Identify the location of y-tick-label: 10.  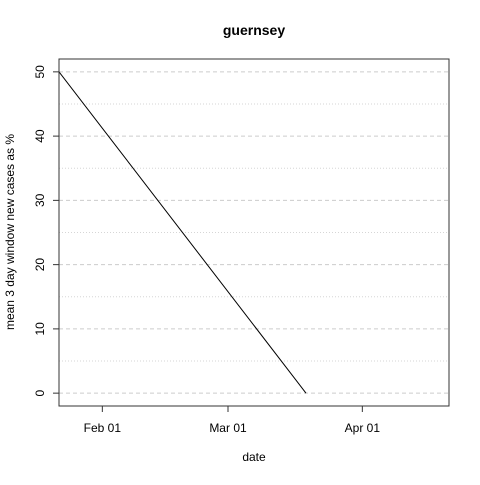
(40, 329).